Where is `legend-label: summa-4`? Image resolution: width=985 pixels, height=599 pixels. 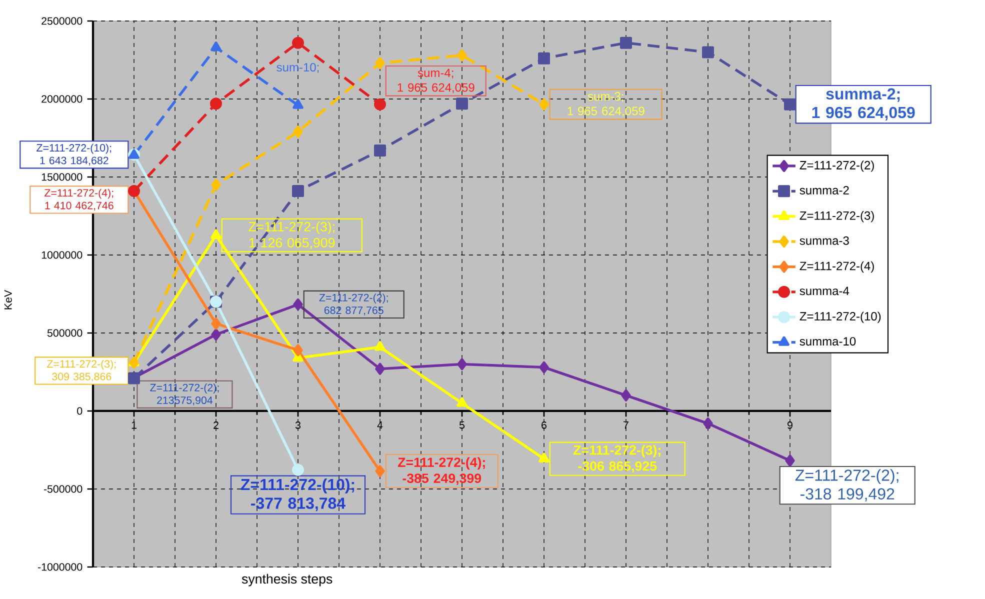
legend-label: summa-4 is located at coordinates (825, 291).